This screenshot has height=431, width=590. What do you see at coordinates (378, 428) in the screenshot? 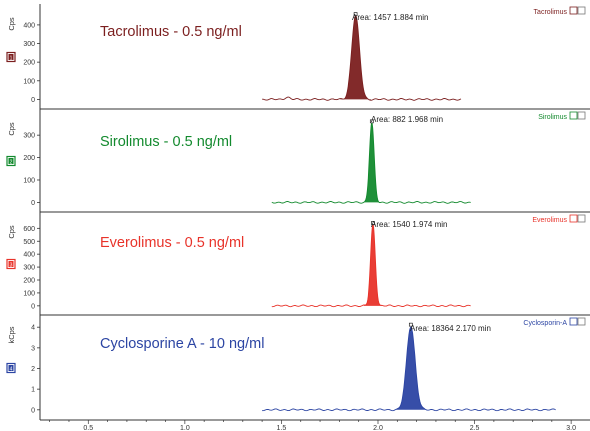
I see `x-tick-label: 2.0` at bounding box center [378, 428].